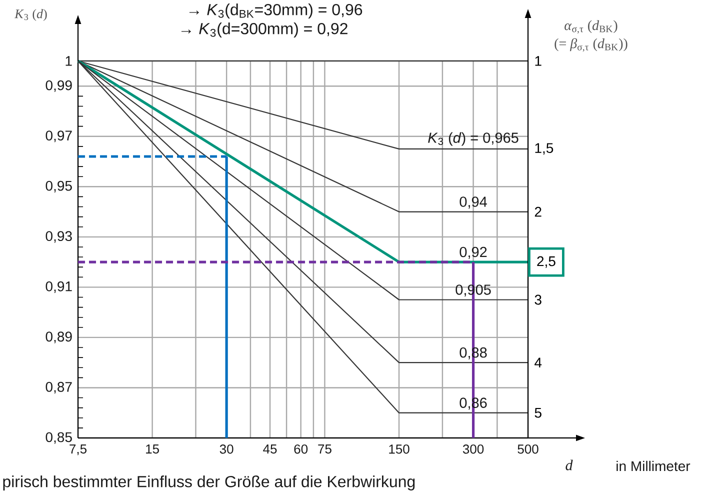  I want to click on y-tick-label: 0,85, so click(59, 438).